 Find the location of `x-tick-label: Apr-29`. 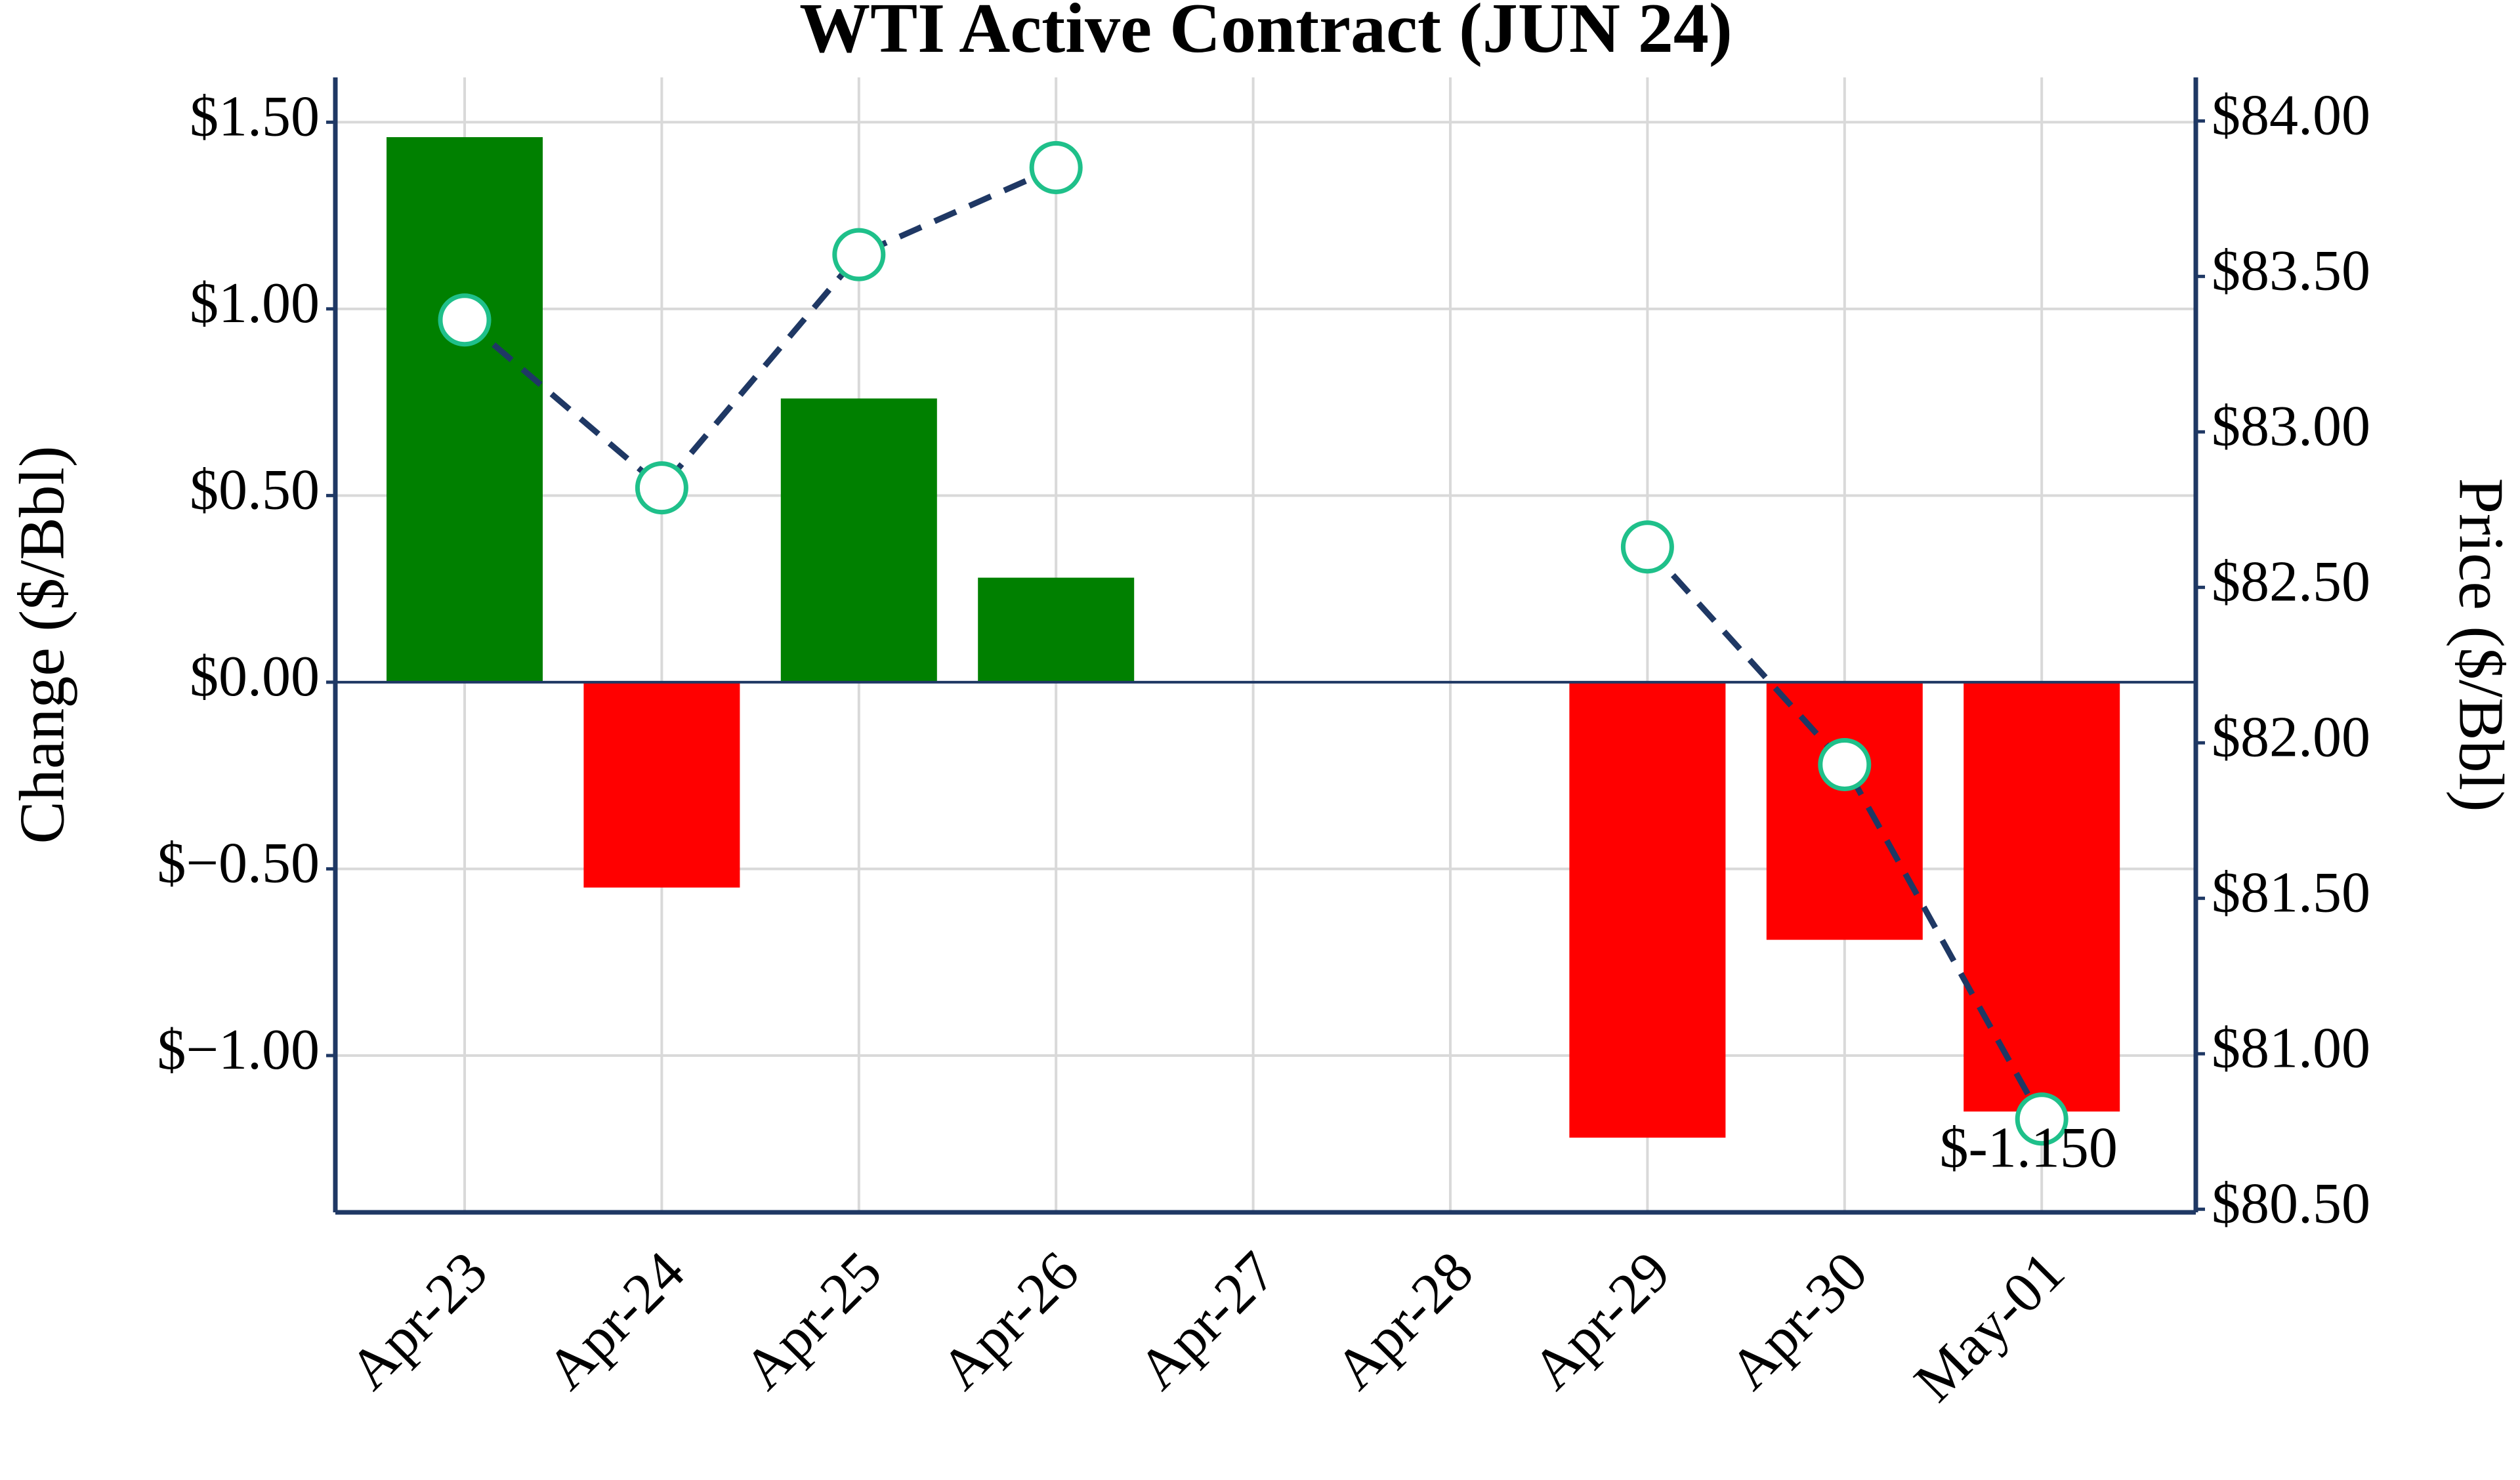

x-tick-label: Apr-29 is located at coordinates (1602, 1321).